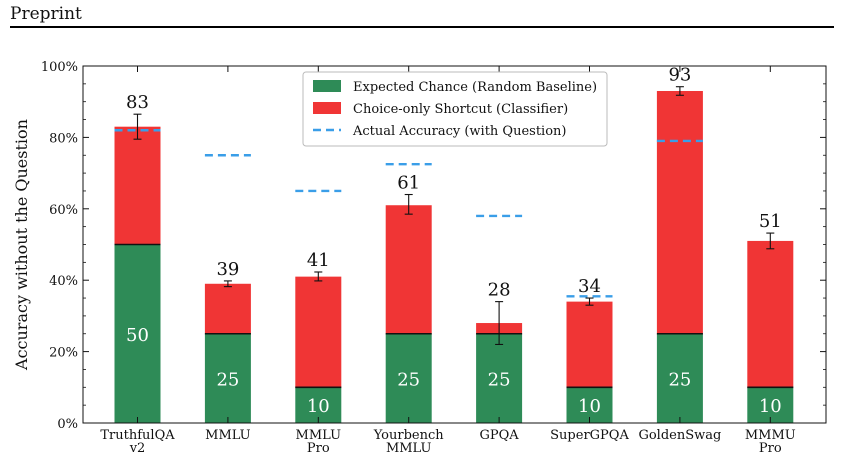 The height and width of the screenshot is (461, 841). I want to click on x-tick-label-1-0: MMLU, so click(228, 435).